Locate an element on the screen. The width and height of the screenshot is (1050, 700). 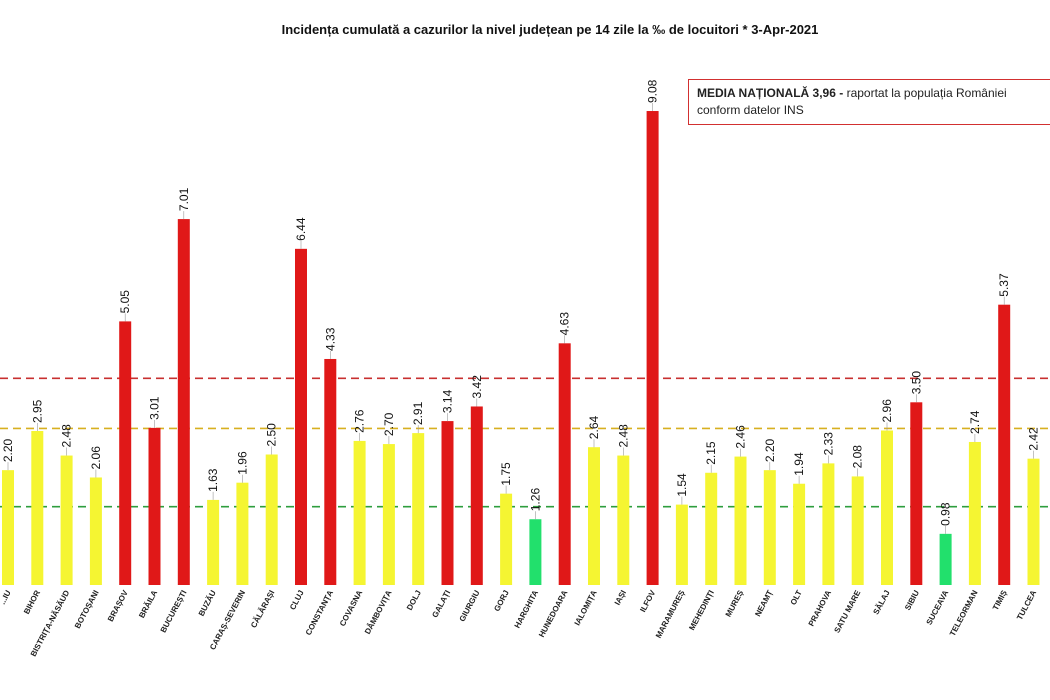
category-label: CONSTANȚA is located at coordinates (319, 613).